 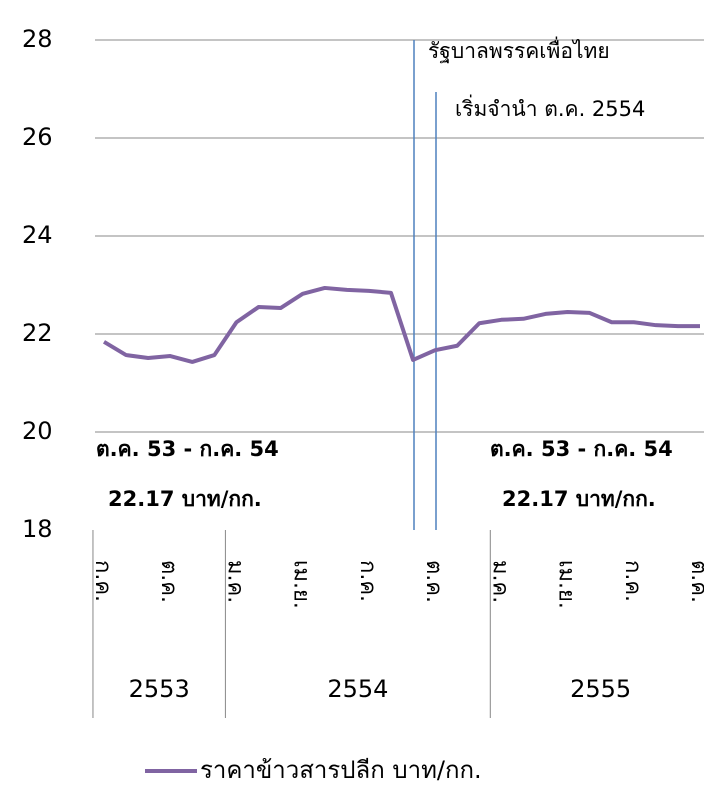 I want to click on group-label: 2553, so click(x=159, y=689).